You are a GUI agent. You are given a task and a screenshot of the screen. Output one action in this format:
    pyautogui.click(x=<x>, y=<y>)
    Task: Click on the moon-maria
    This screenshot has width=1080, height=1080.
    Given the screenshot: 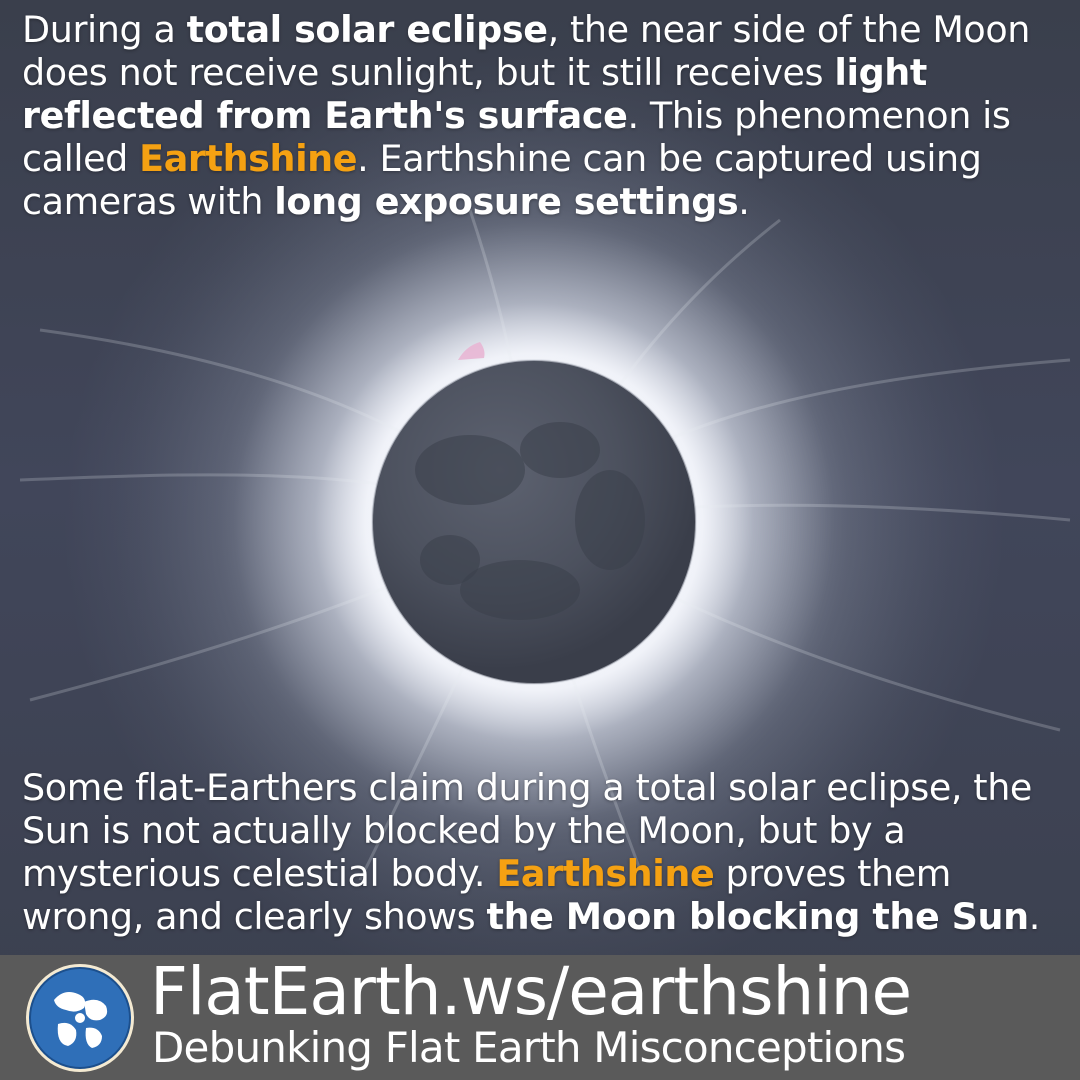 What is the action you would take?
    pyautogui.click(x=530, y=521)
    